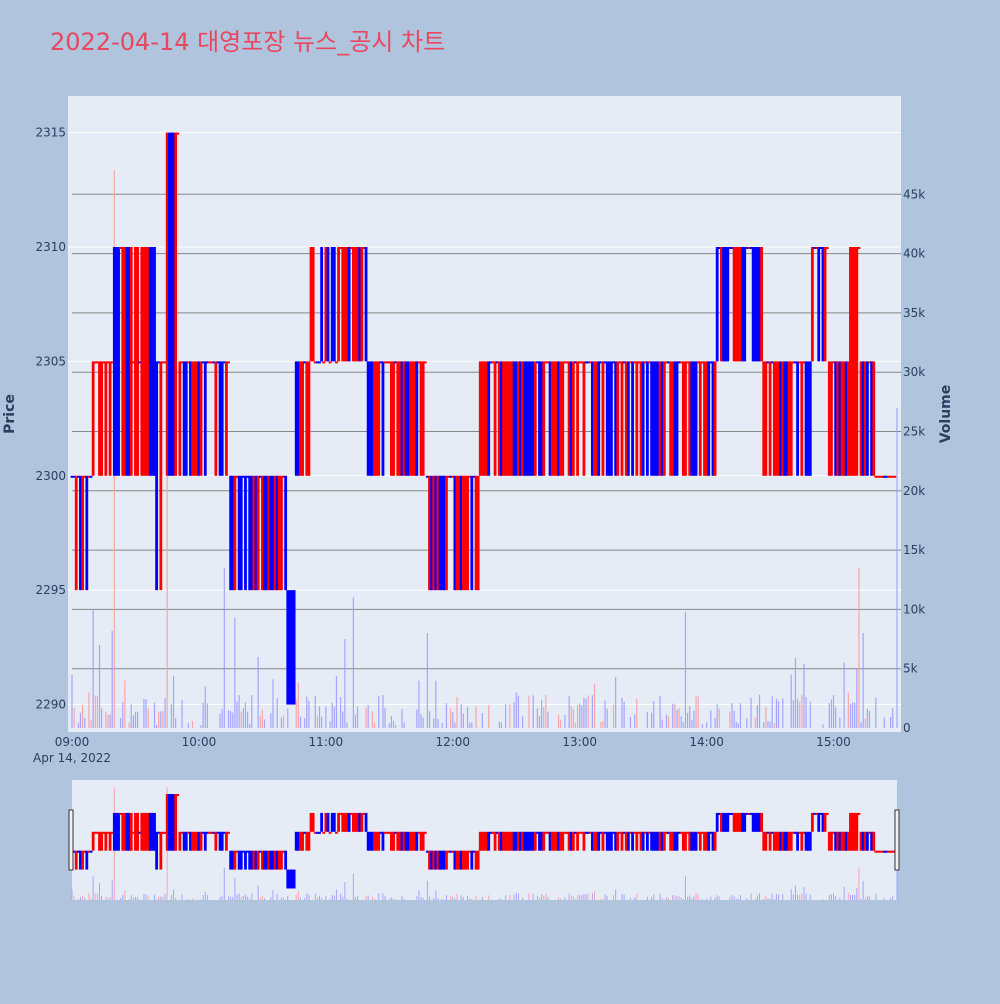 The width and height of the screenshot is (1000, 1004). I want to click on range-slider-left-handle, so click(71, 840).